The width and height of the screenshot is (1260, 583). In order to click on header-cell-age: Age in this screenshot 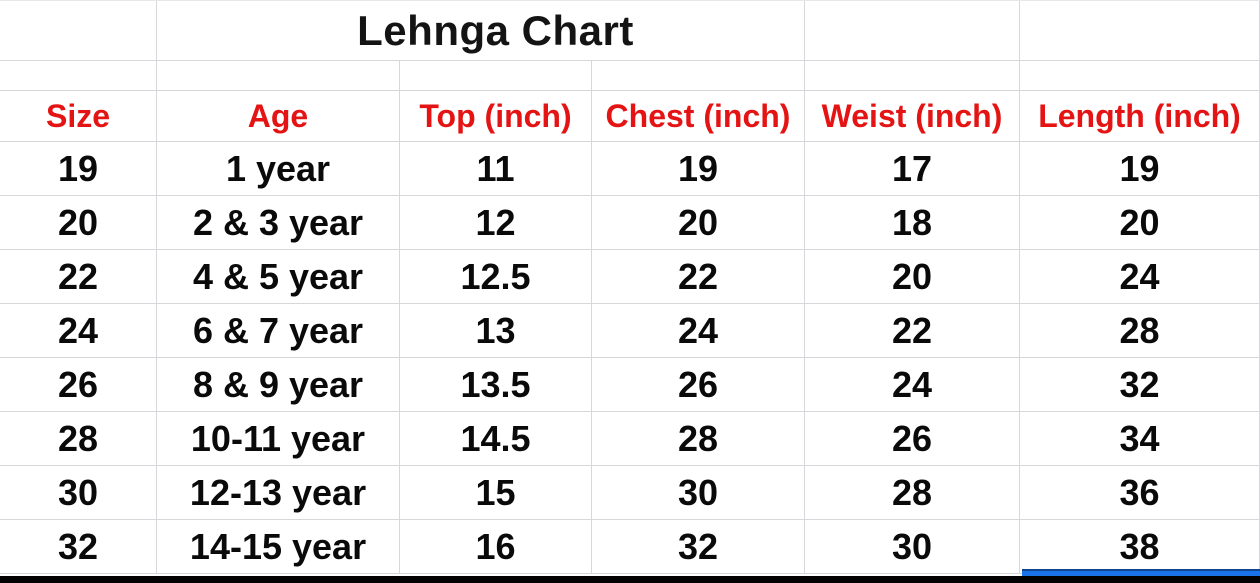, I will do `click(278, 116)`.